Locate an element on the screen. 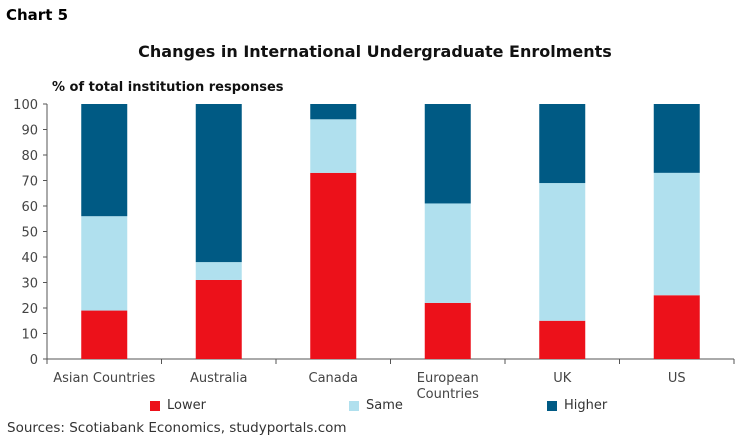 The image size is (750, 446). legend-item-lower: Lower is located at coordinates (178, 405).